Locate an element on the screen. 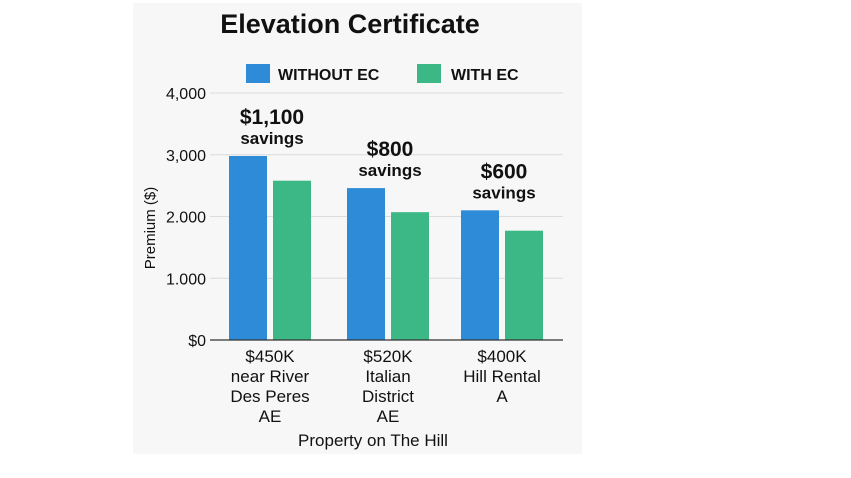 This screenshot has height=478, width=851. bars is located at coordinates (386, 247).